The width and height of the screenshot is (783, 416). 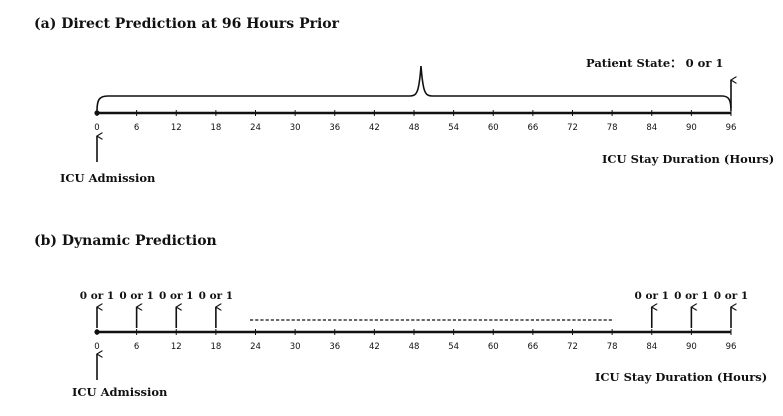 I want to click on axis-tick-label-b: 6, so click(x=136, y=347).